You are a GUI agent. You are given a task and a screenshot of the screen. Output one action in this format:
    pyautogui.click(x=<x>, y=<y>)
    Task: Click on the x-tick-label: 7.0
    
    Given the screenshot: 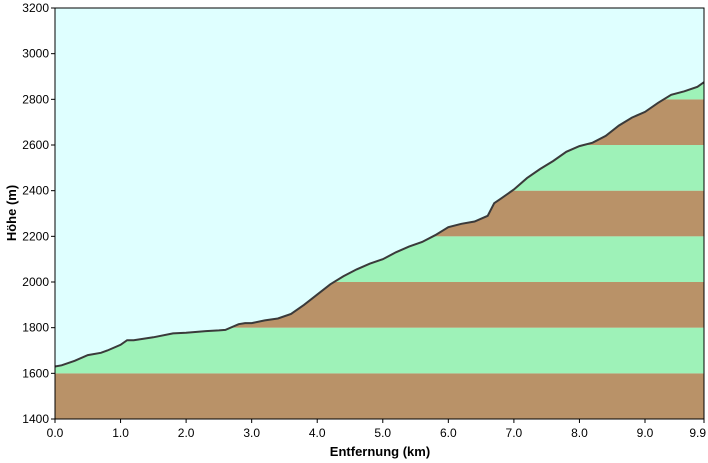 What is the action you would take?
    pyautogui.click(x=514, y=433)
    